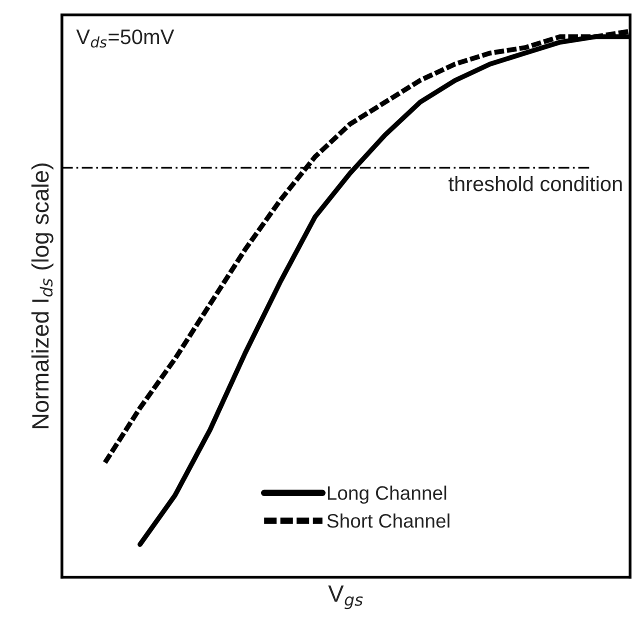  I want to click on y-axis-title: Normalized I$_{ds}$ (log scale), so click(42, 296).